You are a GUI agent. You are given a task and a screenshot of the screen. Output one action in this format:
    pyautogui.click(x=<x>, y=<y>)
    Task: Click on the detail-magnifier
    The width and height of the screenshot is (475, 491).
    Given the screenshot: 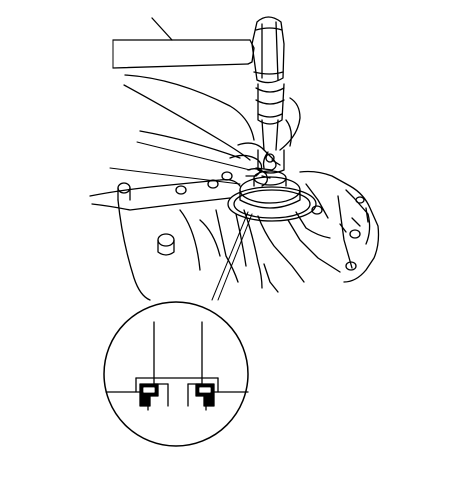 What is the action you would take?
    pyautogui.click(x=176, y=374)
    